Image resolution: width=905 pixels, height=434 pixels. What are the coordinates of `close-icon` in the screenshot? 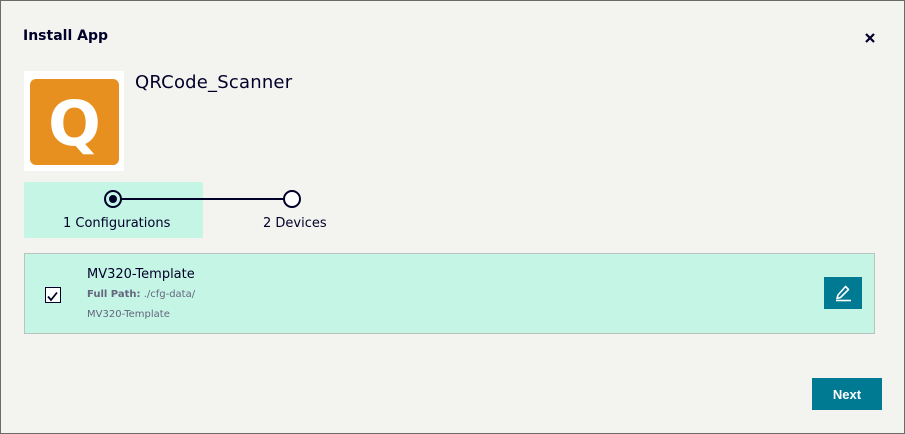 It's located at (870, 38).